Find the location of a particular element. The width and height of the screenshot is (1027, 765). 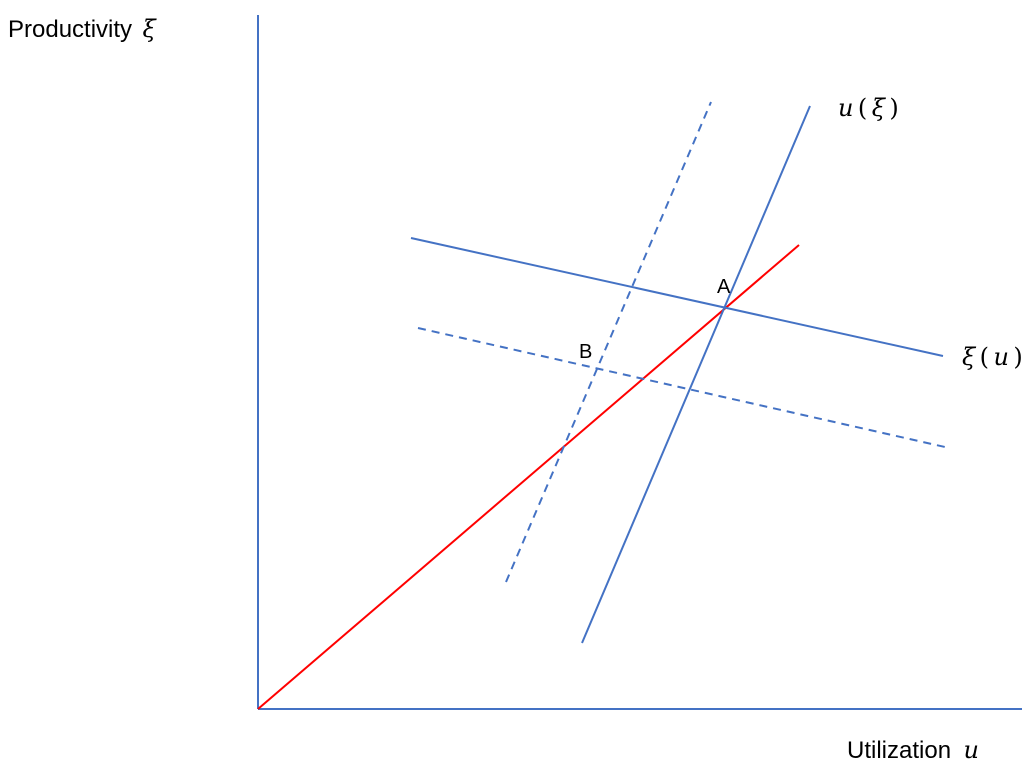

u-of-xi-label: u ( ξ ) is located at coordinates (868, 108).